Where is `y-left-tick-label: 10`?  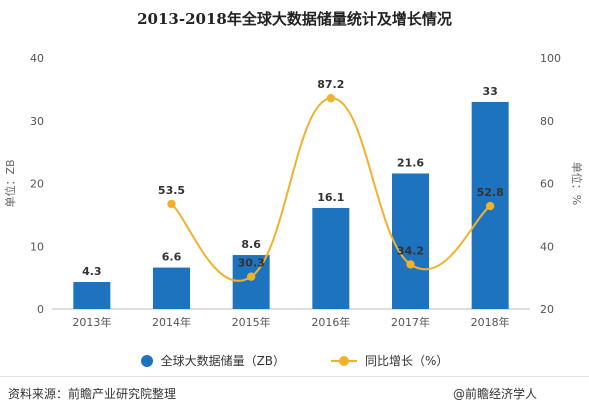 y-left-tick-label: 10 is located at coordinates (37, 246).